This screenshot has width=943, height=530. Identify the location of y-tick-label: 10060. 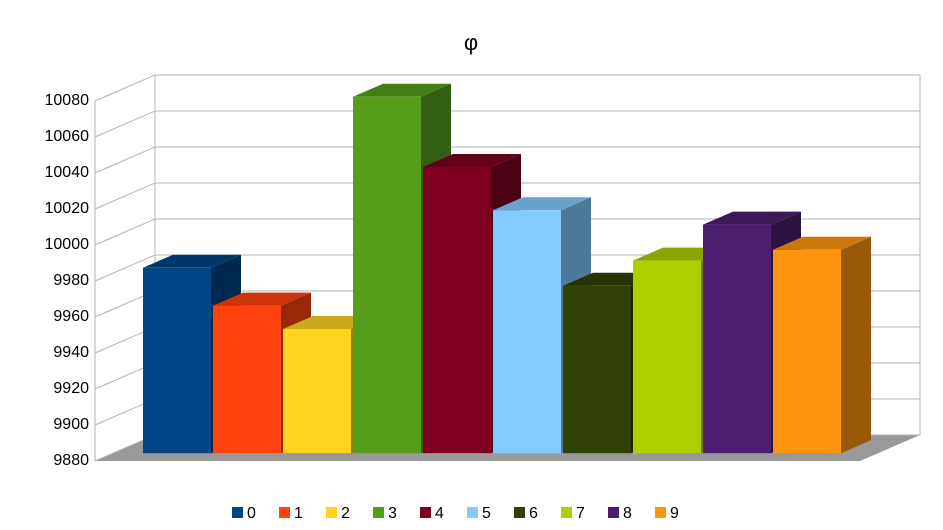
(67, 136).